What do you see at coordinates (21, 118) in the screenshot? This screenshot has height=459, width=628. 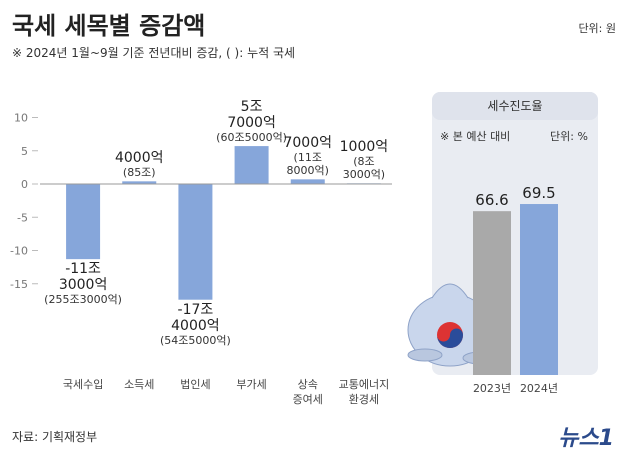 I see `y-tick-label: 10` at bounding box center [21, 118].